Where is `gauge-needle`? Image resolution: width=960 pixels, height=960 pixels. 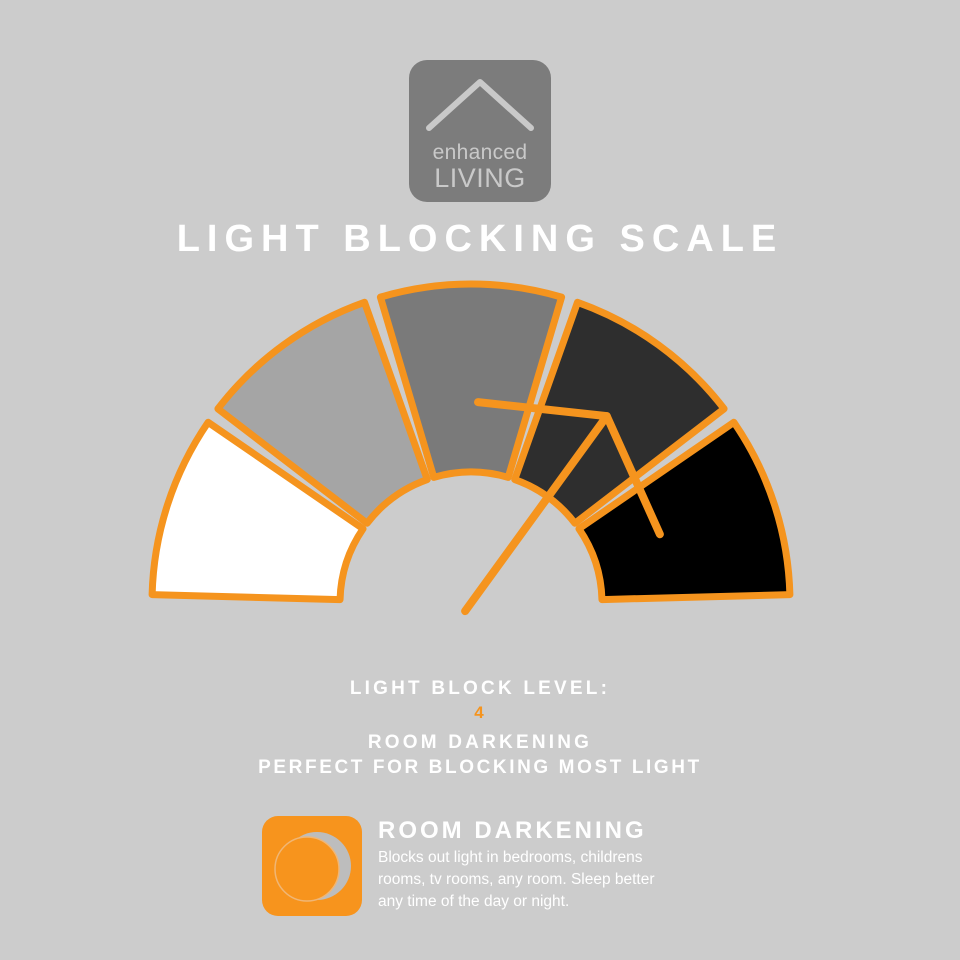 gauge-needle is located at coordinates (562, 507).